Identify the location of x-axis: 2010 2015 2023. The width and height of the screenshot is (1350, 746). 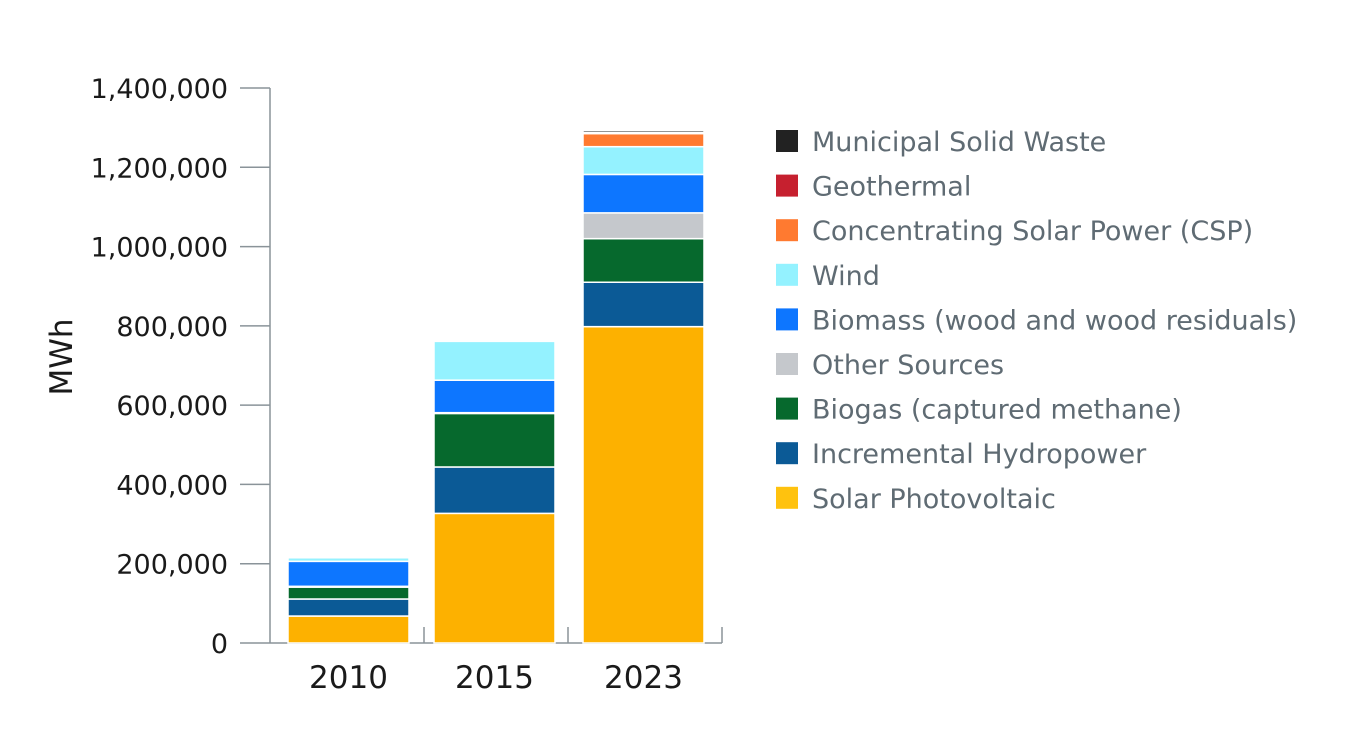
(496, 661).